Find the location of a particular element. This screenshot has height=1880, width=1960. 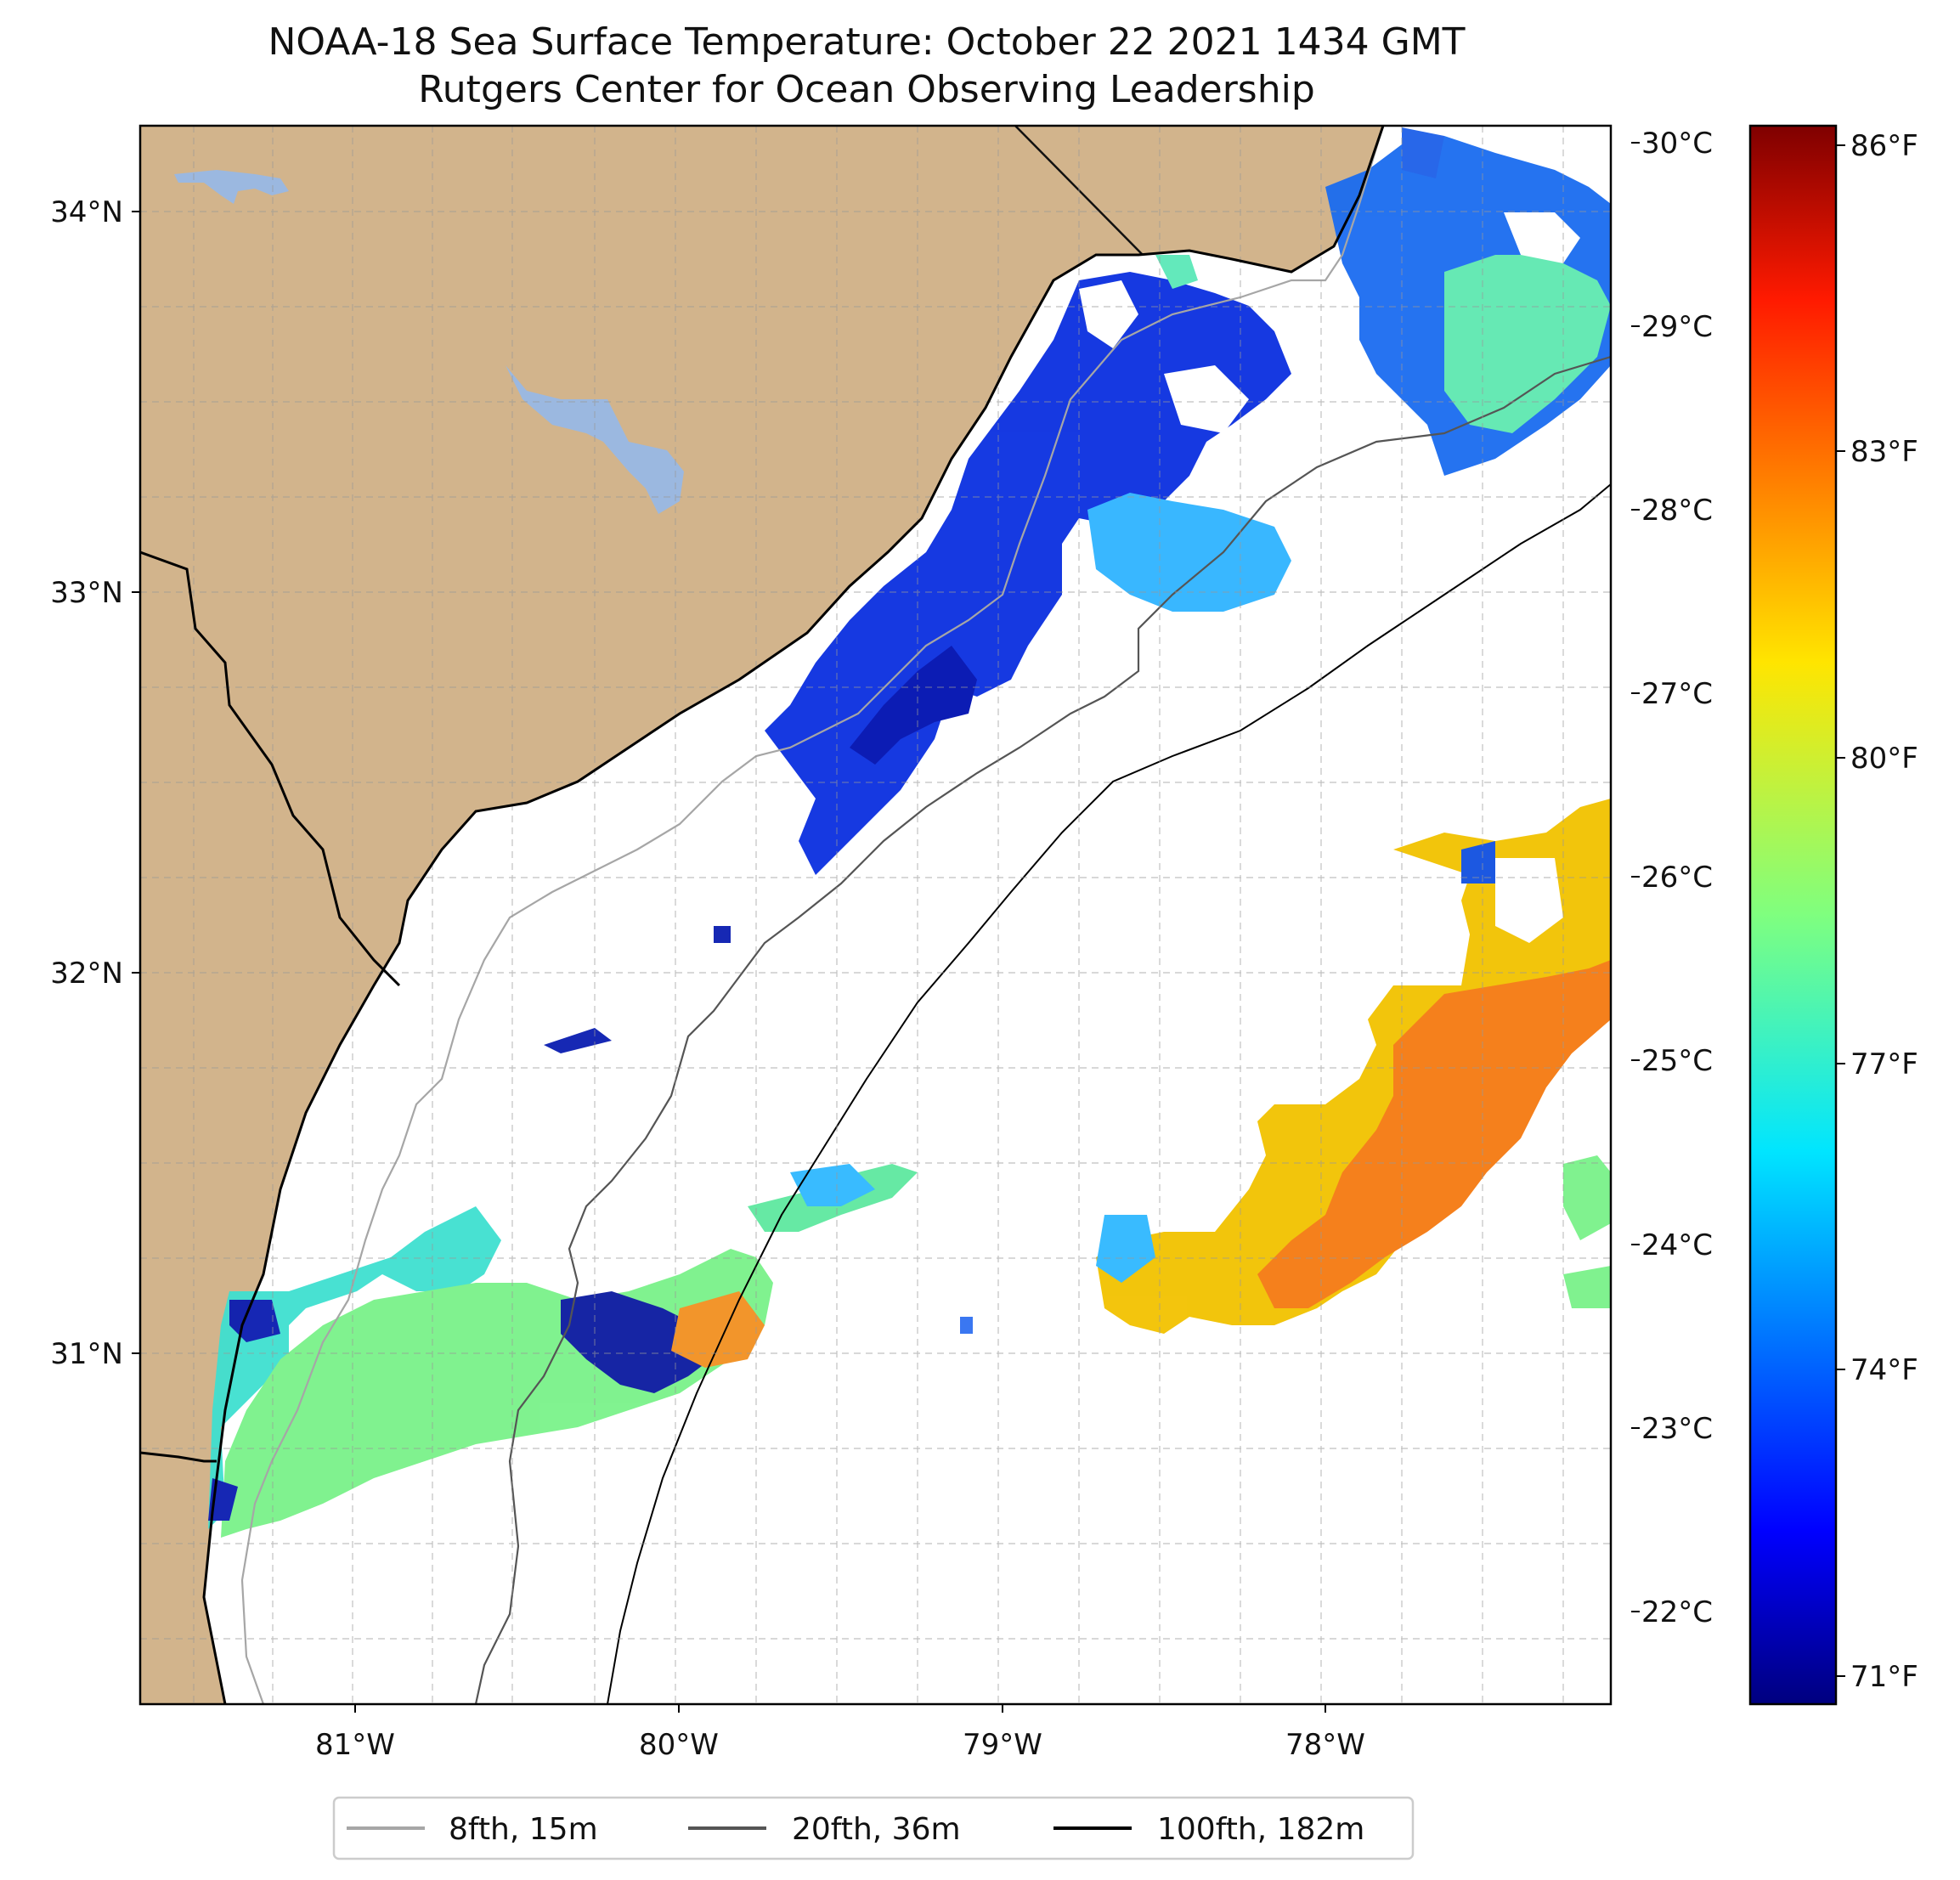

legend-label-20fth: 20fth, 36m is located at coordinates (876, 1830).